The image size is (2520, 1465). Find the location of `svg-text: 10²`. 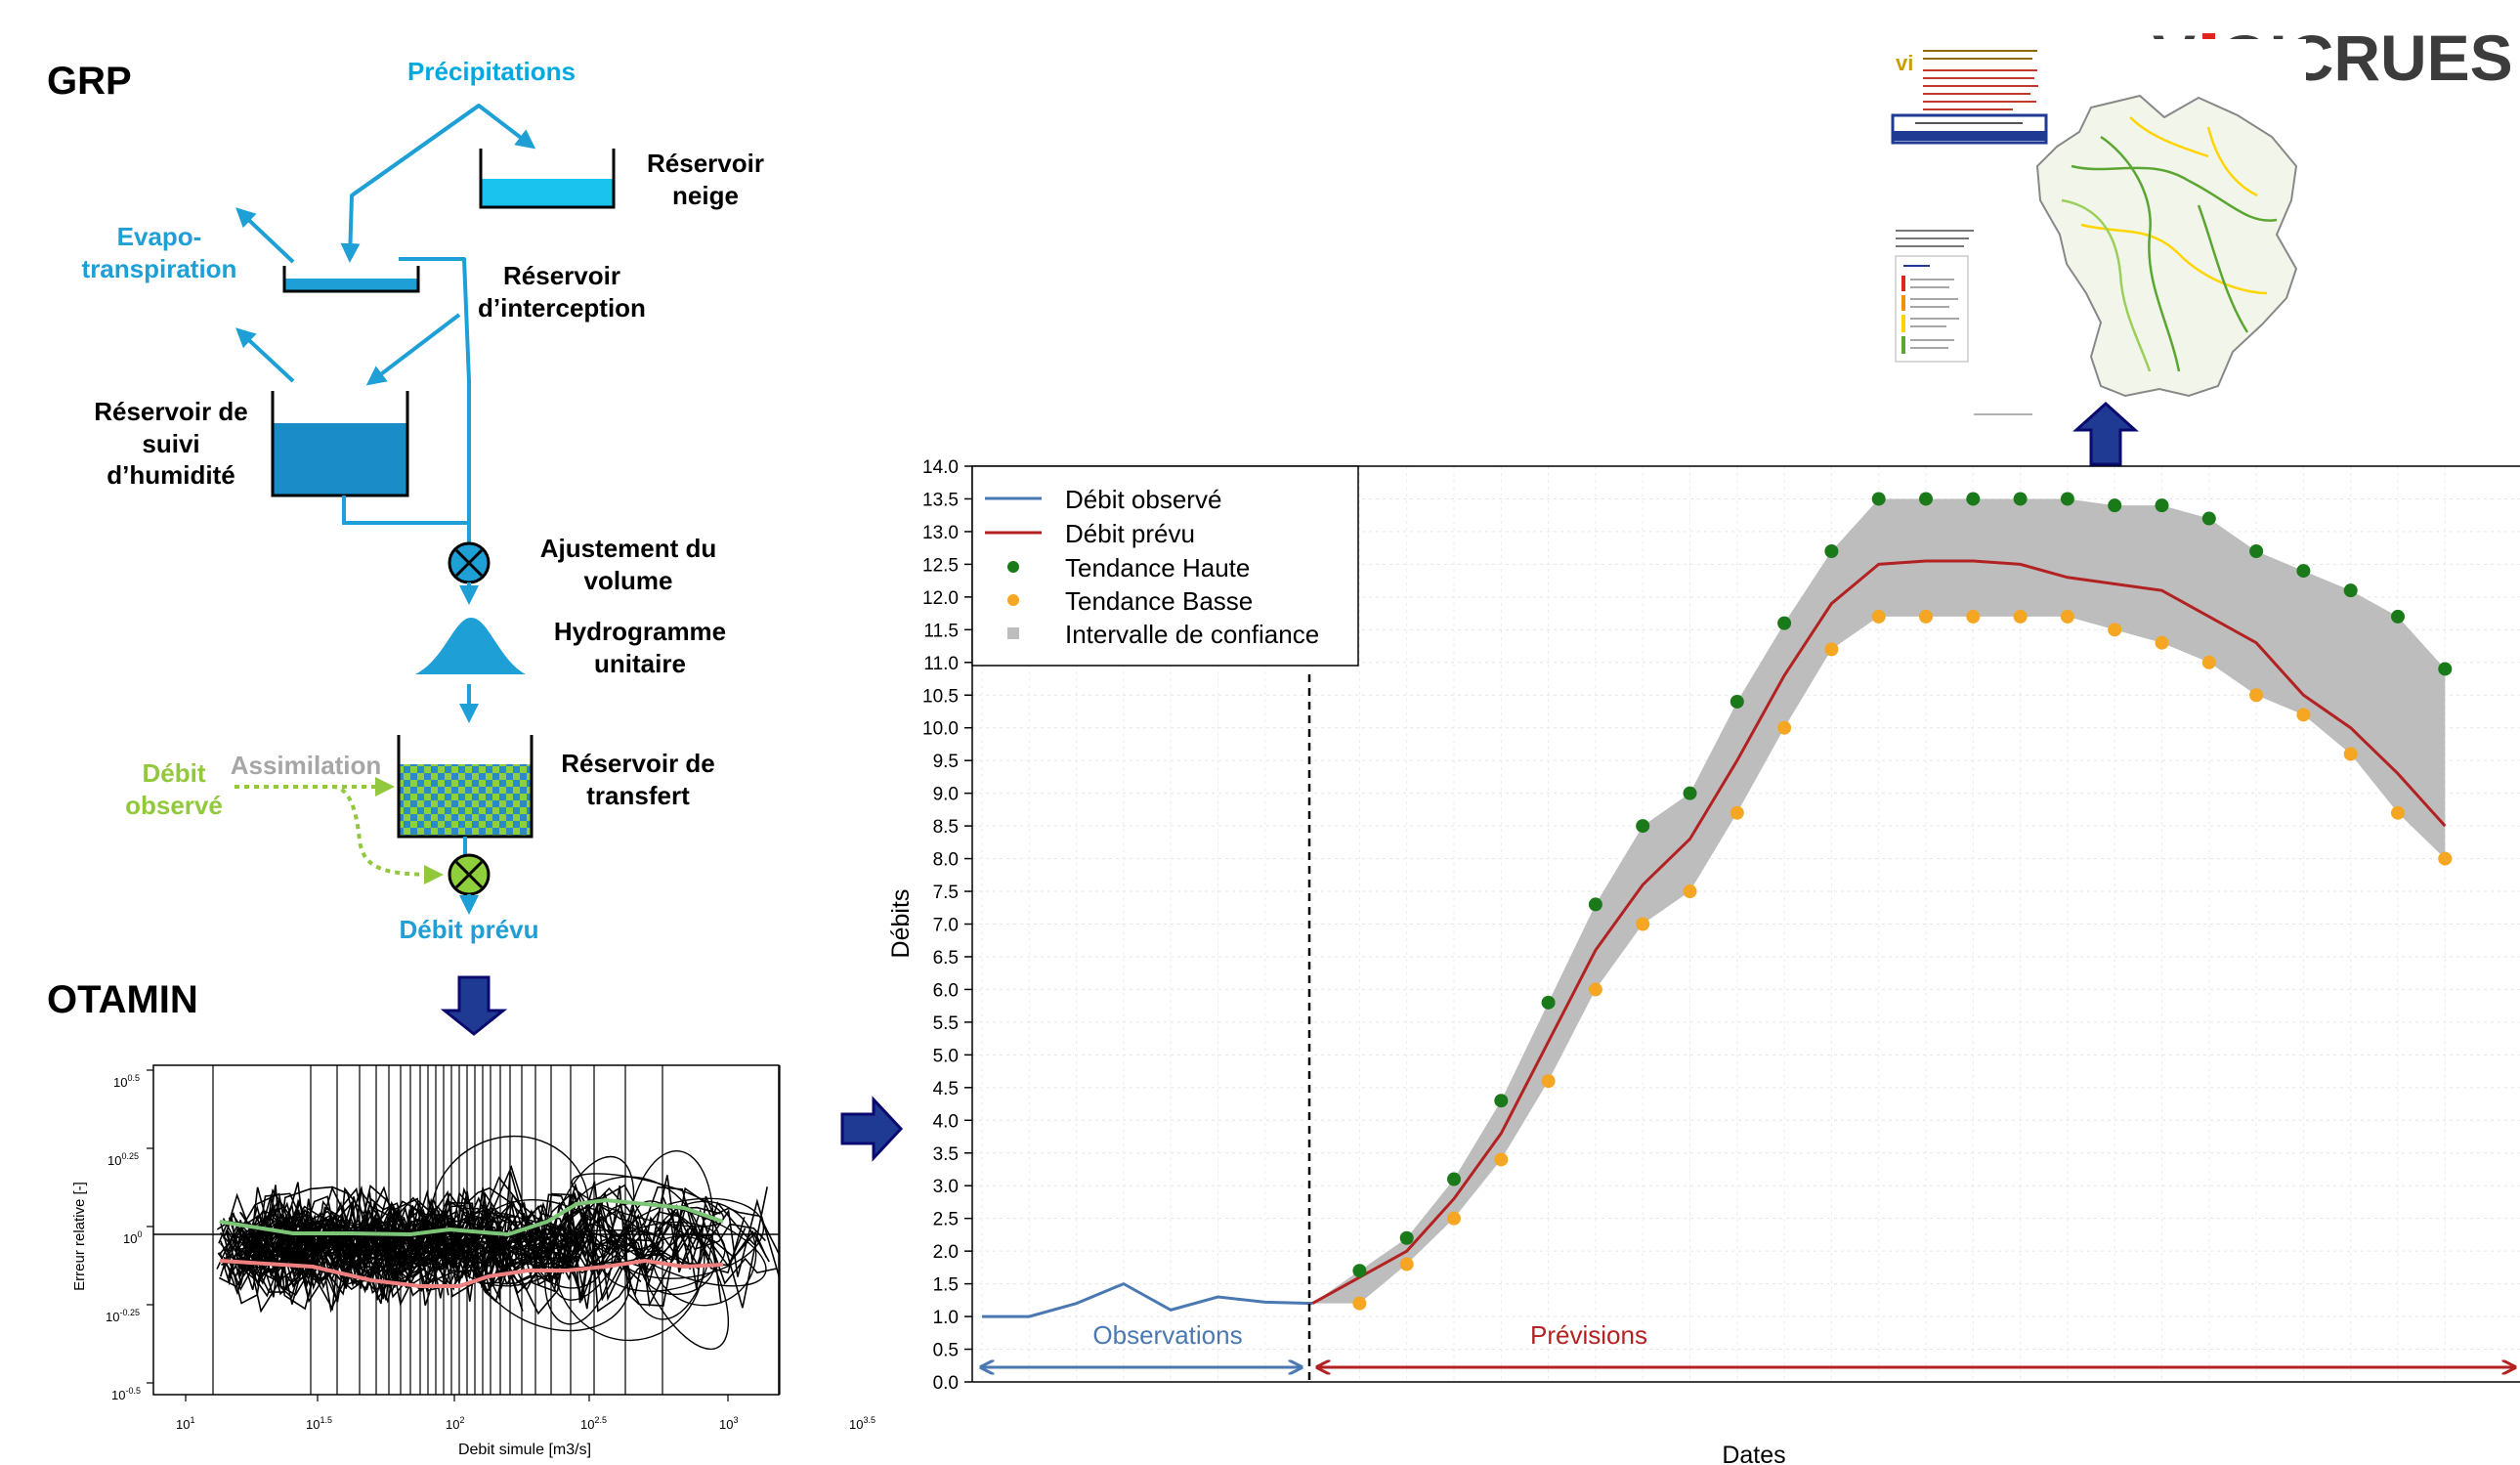

svg-text: 10² is located at coordinates (455, 1423).